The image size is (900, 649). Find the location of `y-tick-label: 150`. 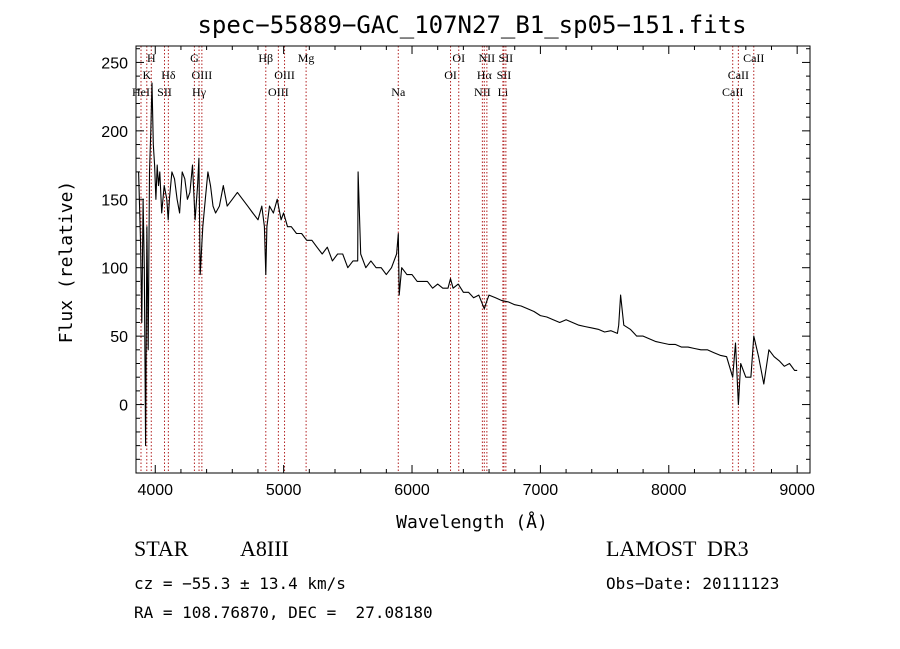

y-tick-label: 150 is located at coordinates (114, 200).